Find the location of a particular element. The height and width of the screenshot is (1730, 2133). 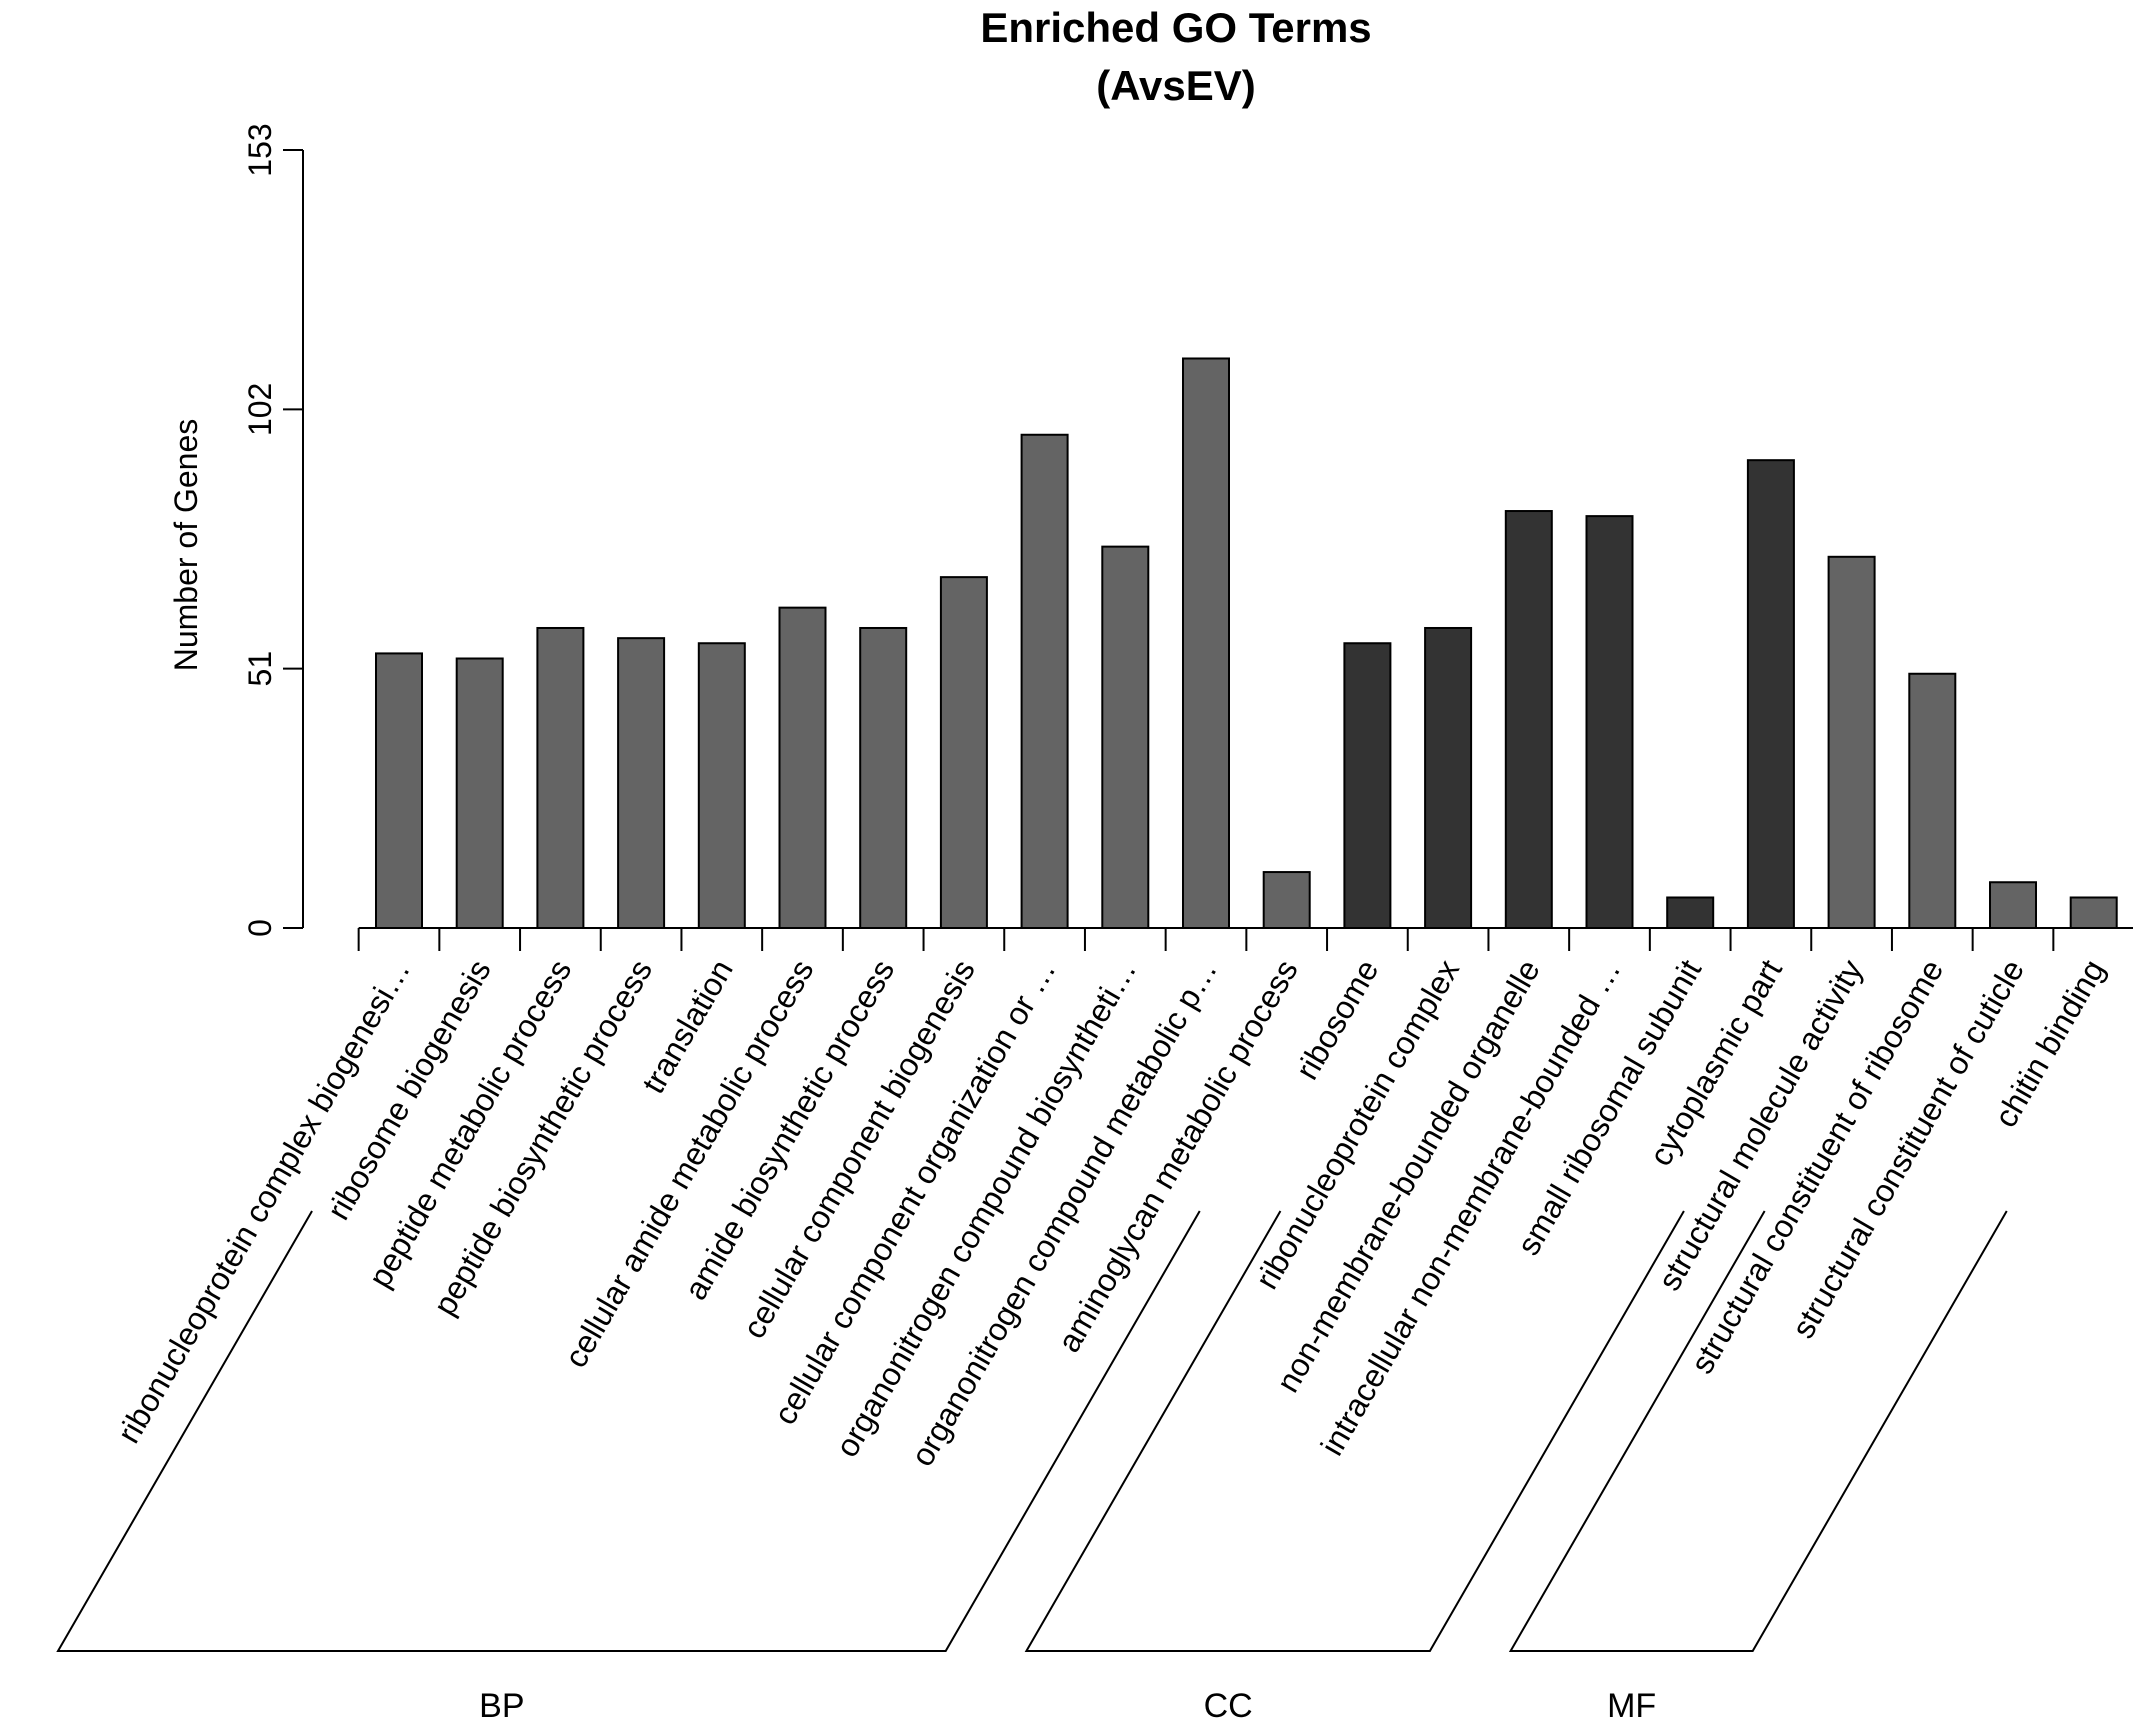

y-tick-label: 51 is located at coordinates (260, 669).